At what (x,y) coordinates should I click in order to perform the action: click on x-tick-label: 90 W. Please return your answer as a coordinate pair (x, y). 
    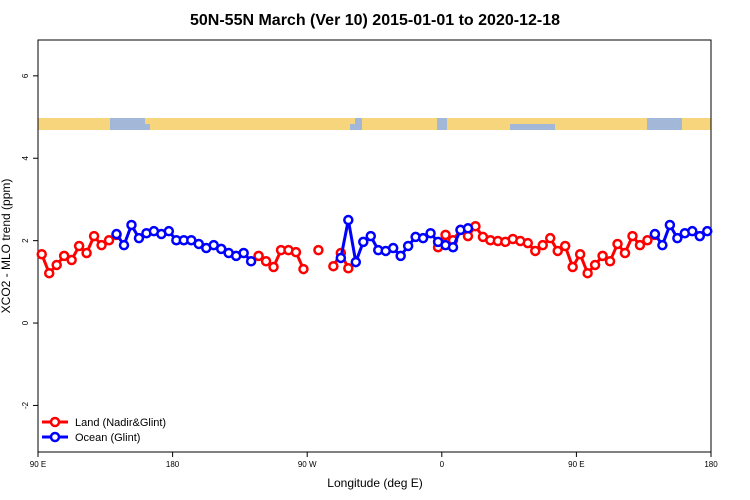
    Looking at the image, I should click on (307, 464).